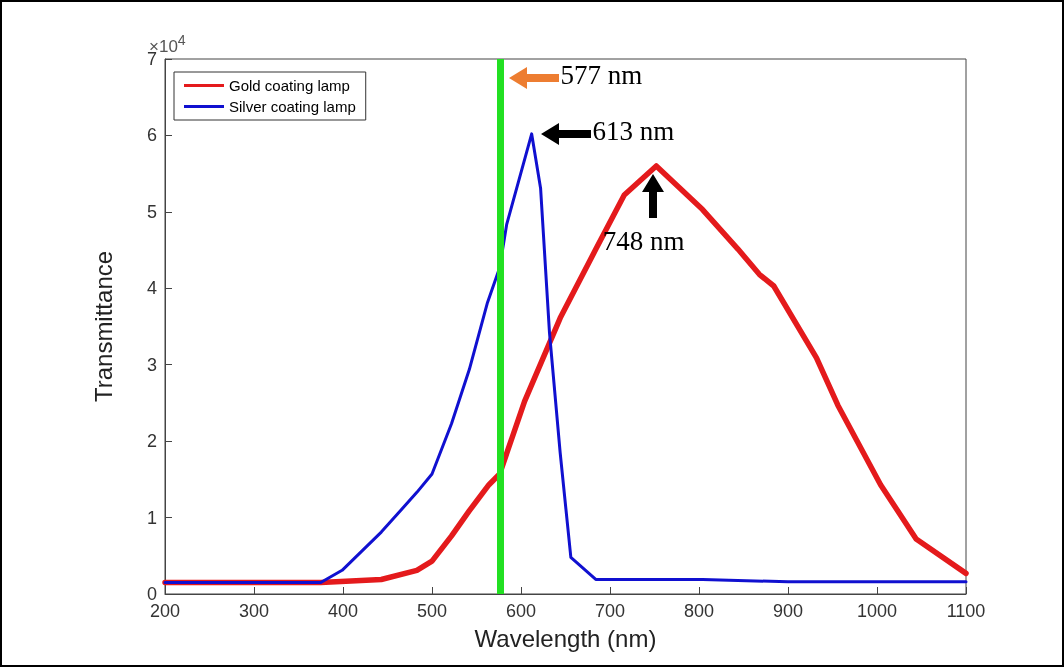  Describe the element at coordinates (966, 611) in the screenshot. I see `x-tick-label: 1100` at that location.